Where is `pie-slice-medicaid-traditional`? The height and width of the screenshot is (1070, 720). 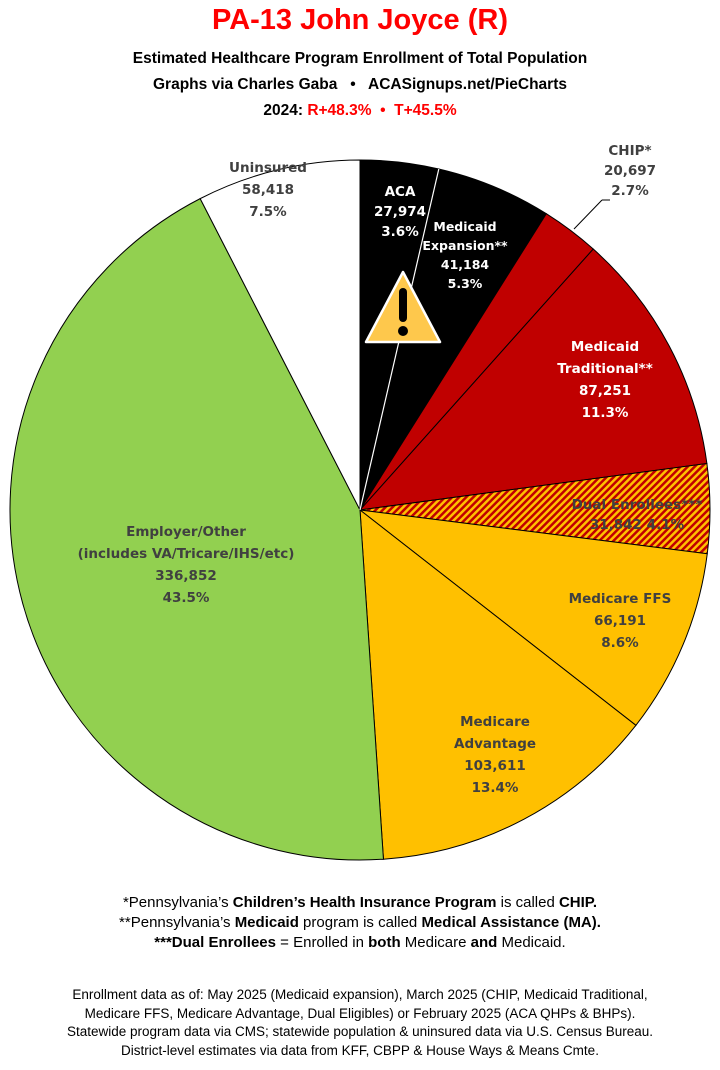 pie-slice-medicaid-traditional is located at coordinates (533, 379).